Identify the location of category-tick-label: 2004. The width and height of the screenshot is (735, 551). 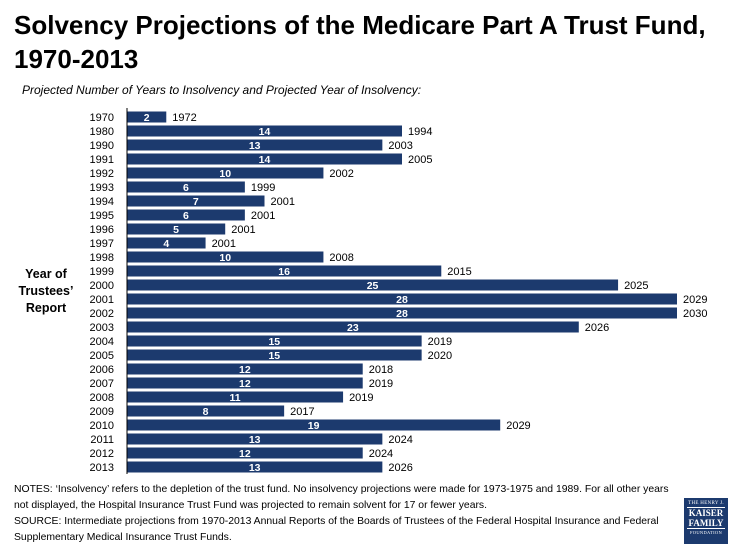
(102, 342).